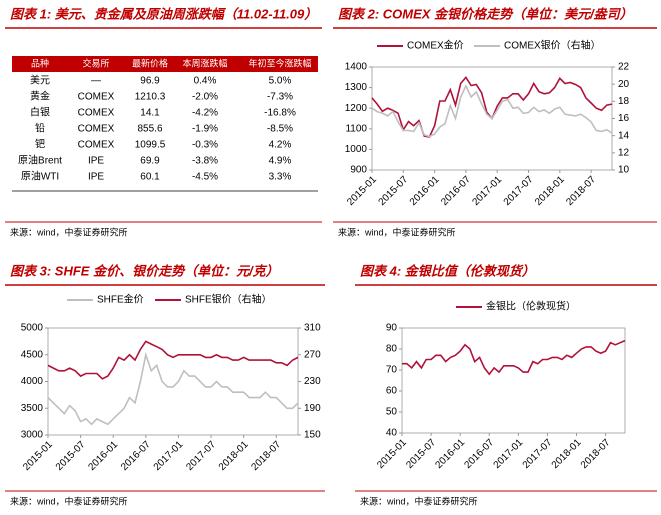  Describe the element at coordinates (205, 145) in the screenshot. I see `table-cell: -0.3%` at that location.